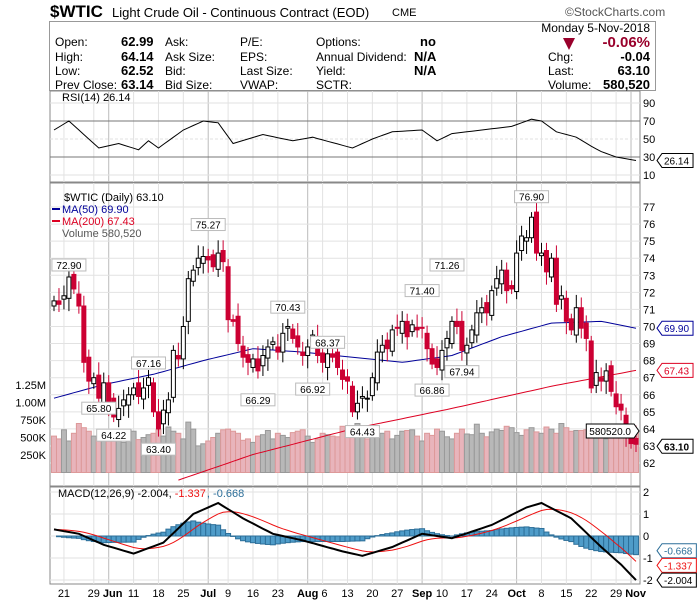  What do you see at coordinates (115, 494) in the screenshot?
I see `macd-legend: MACD(12,26,9) -2.004,` at bounding box center [115, 494].